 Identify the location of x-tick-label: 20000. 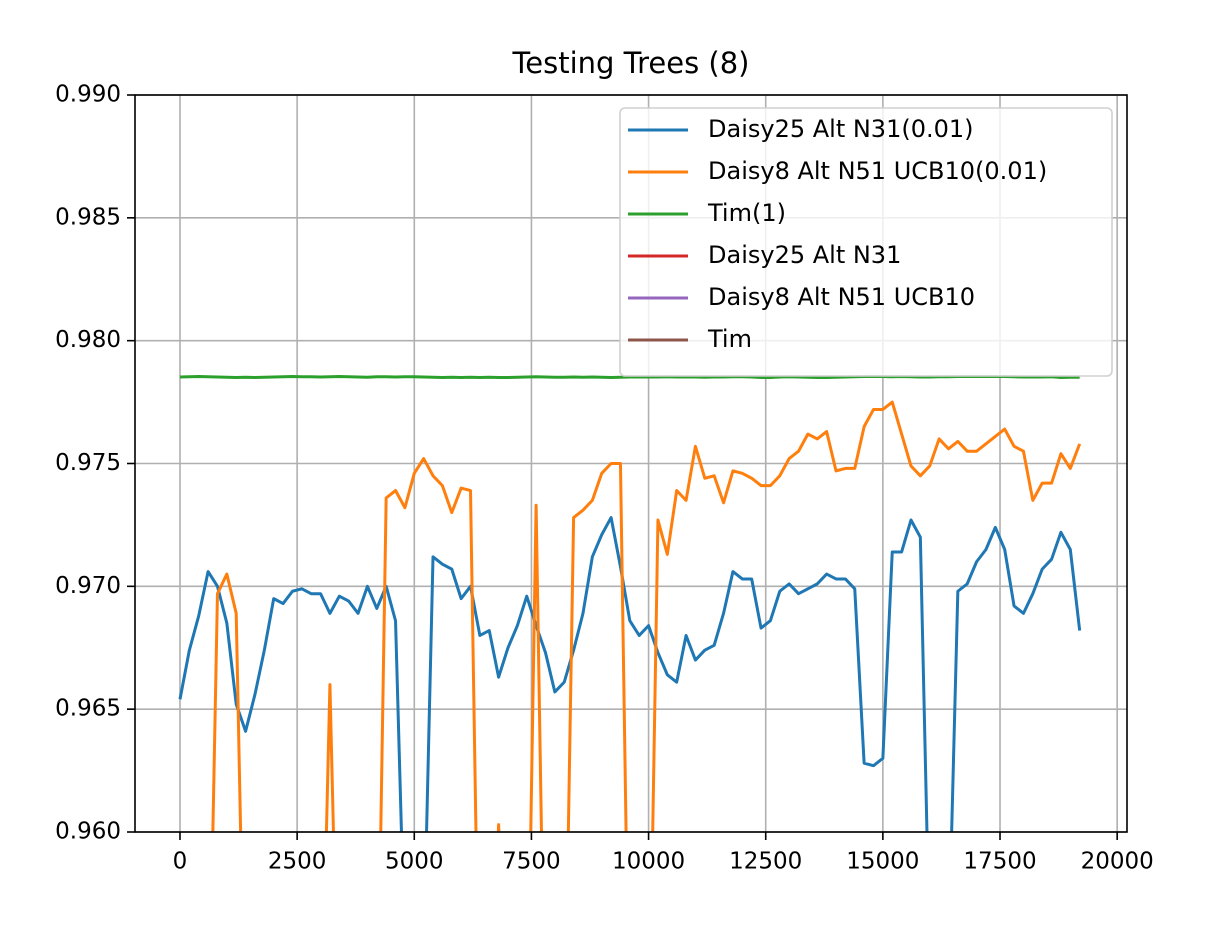
(1117, 862).